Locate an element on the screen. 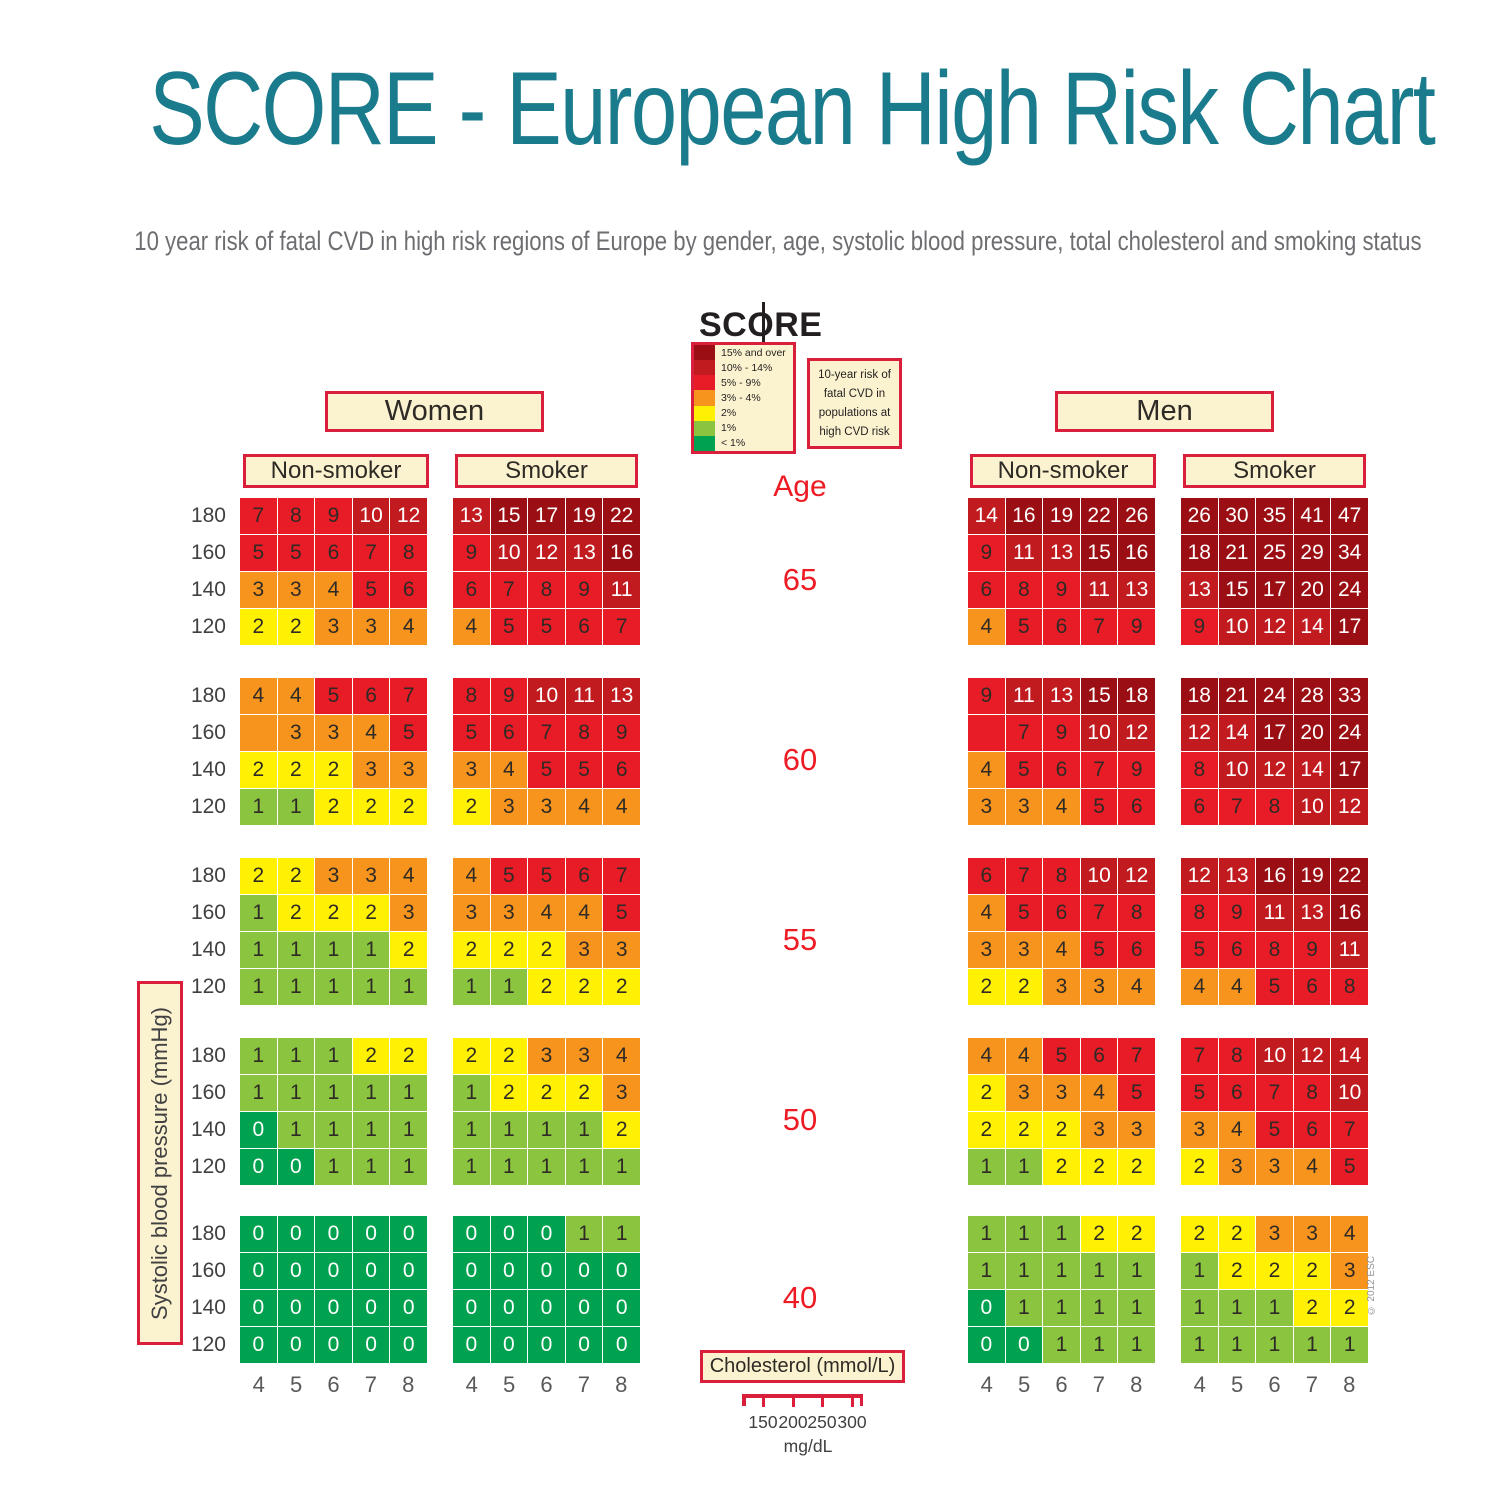  chol-label-4: 4 is located at coordinates (258, 1384).